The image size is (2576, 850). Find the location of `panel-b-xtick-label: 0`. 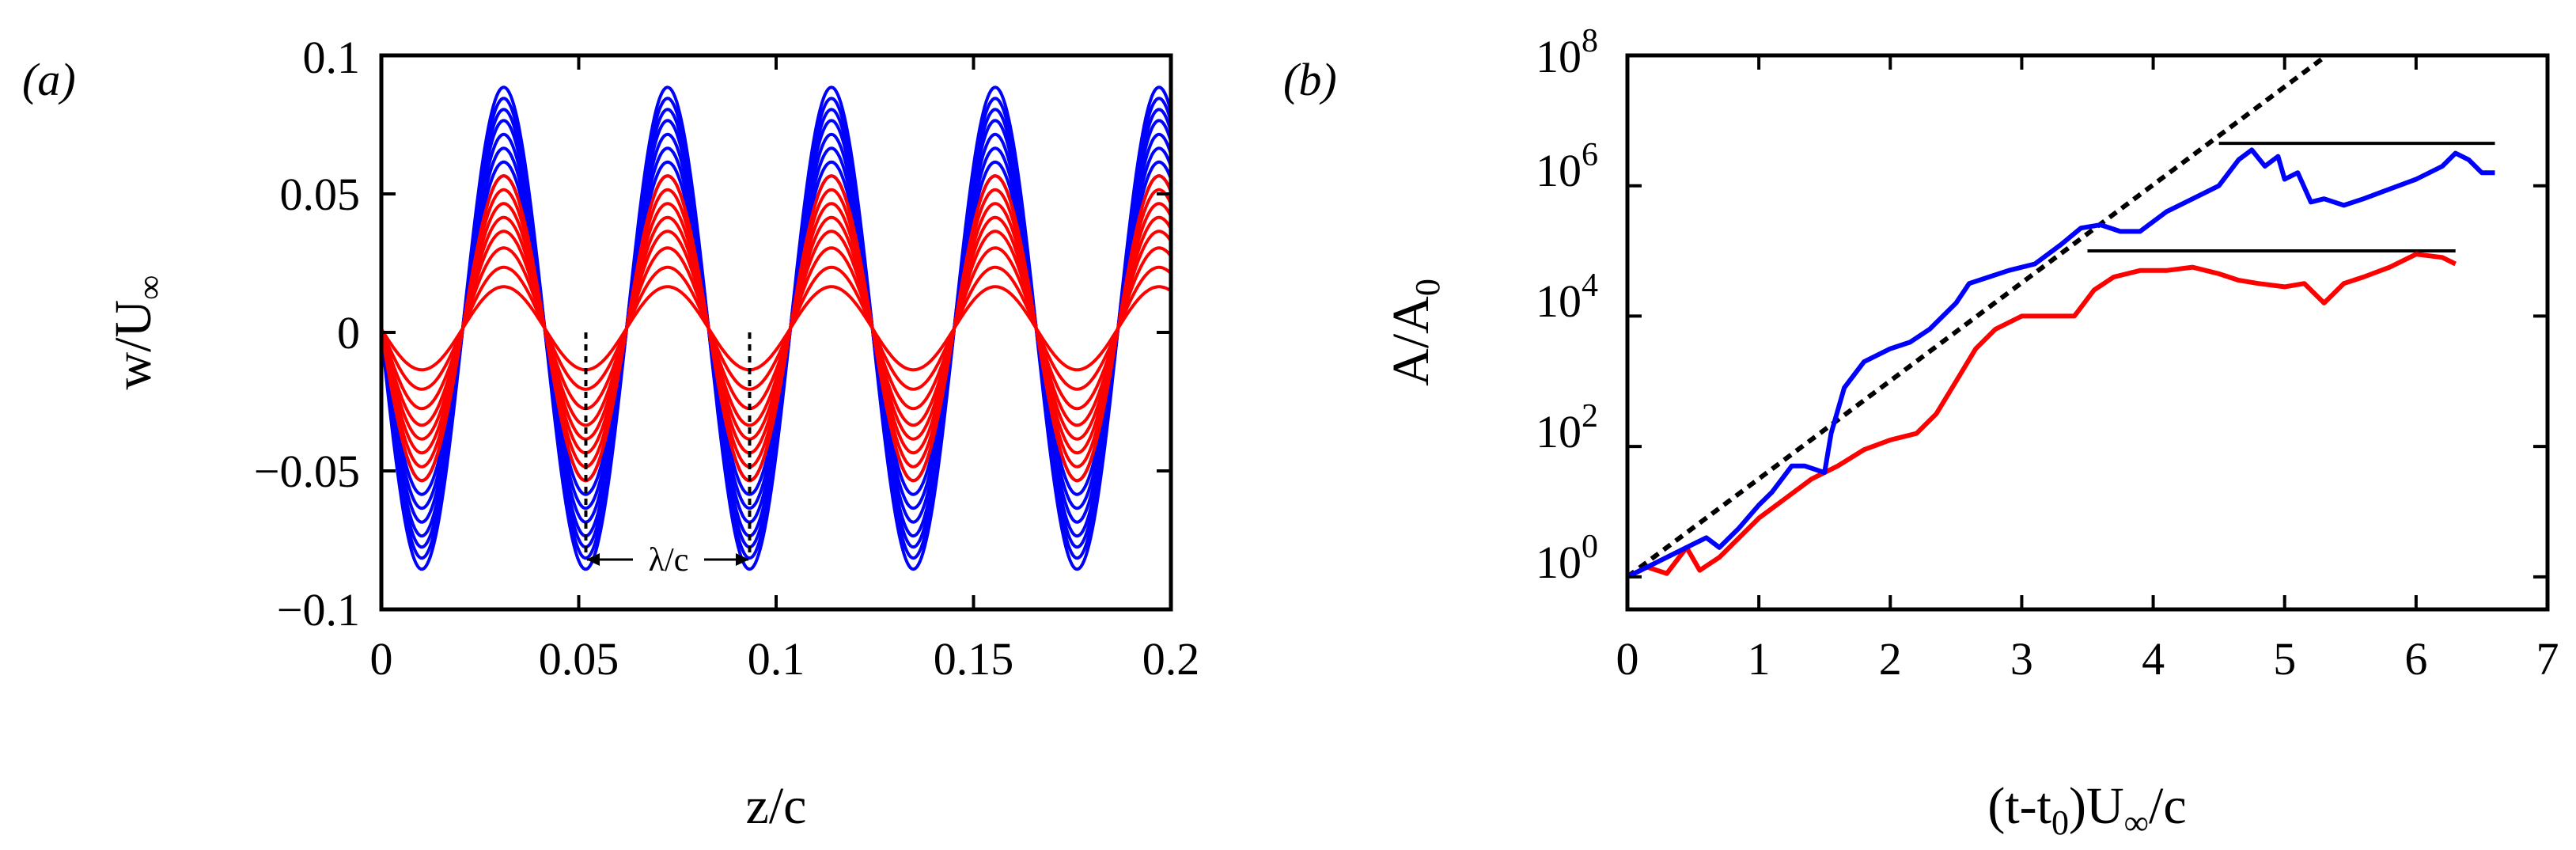

panel-b-xtick-label: 0 is located at coordinates (1628, 659).